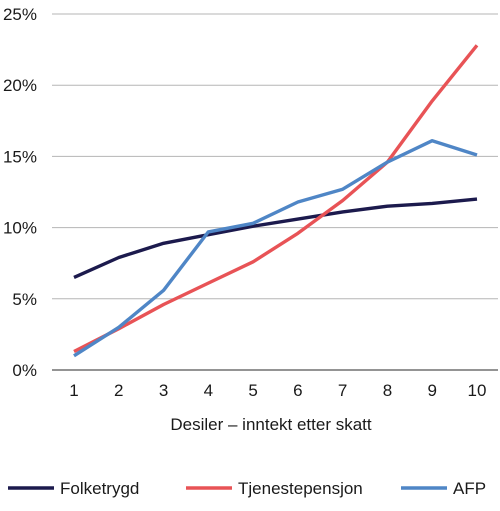 The width and height of the screenshot is (500, 511). What do you see at coordinates (252, 390) in the screenshot?
I see `x-tick-label: 5` at bounding box center [252, 390].